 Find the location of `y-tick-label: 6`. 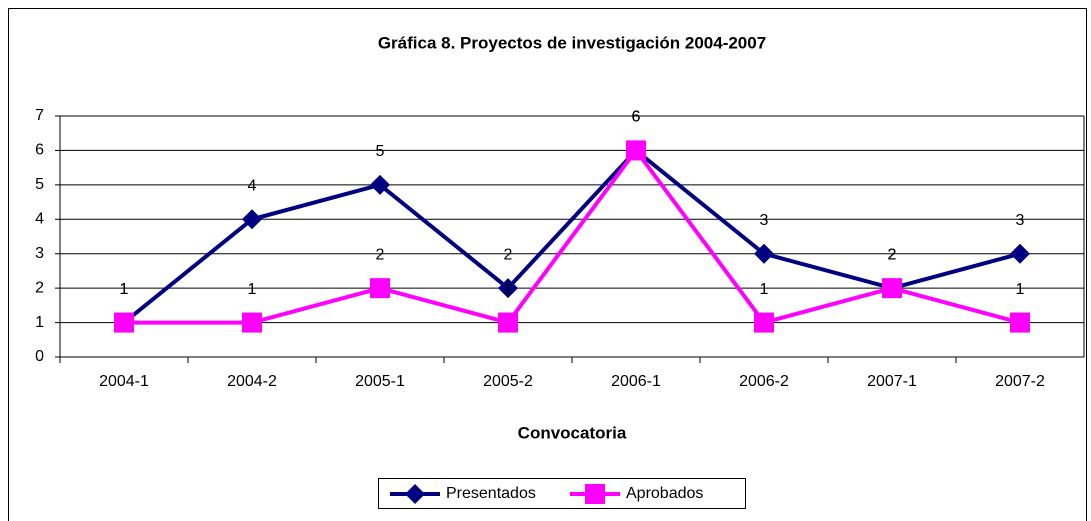

y-tick-label: 6 is located at coordinates (39, 150).